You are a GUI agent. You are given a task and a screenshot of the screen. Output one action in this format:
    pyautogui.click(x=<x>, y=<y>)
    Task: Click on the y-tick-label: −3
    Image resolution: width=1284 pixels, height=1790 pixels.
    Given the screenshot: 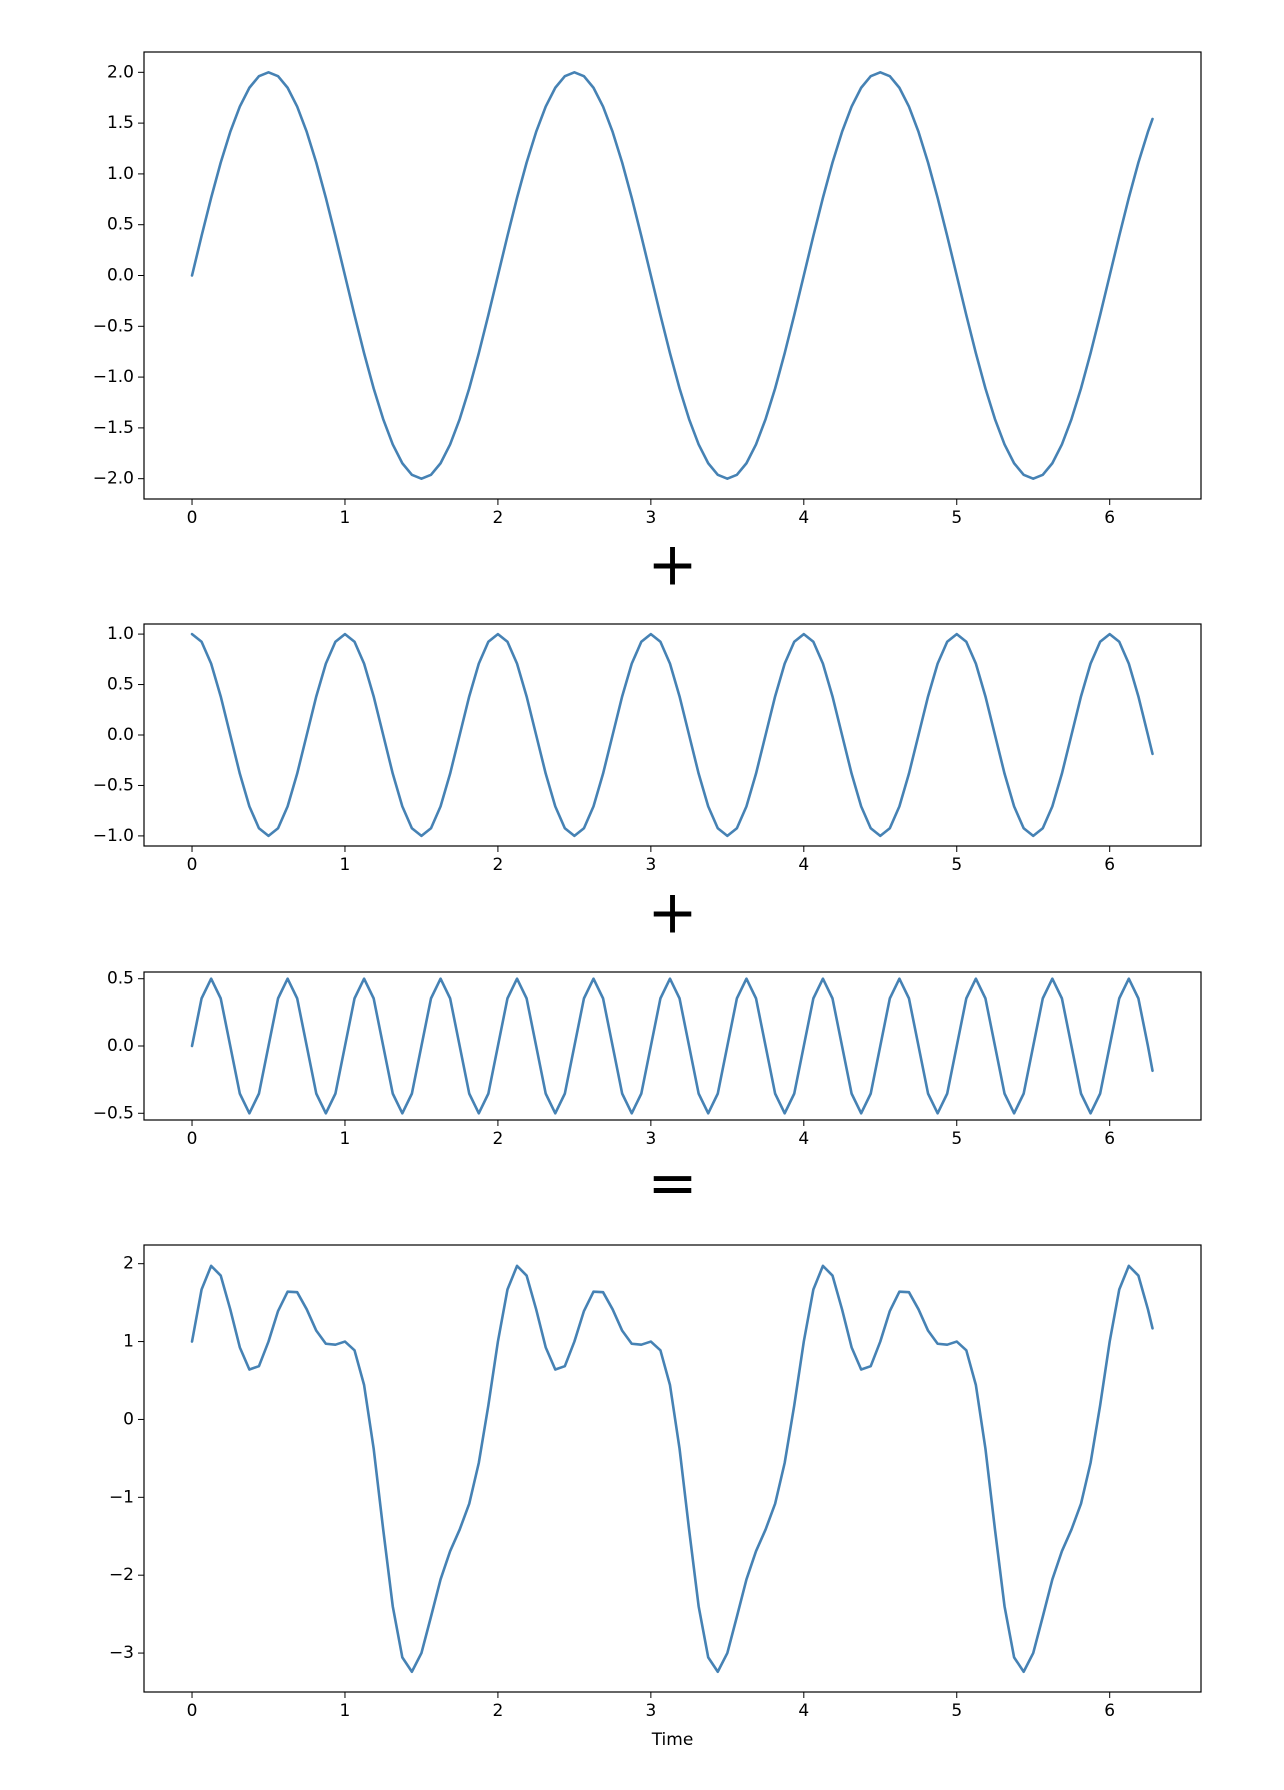 What is the action you would take?
    pyautogui.click(x=121, y=1653)
    